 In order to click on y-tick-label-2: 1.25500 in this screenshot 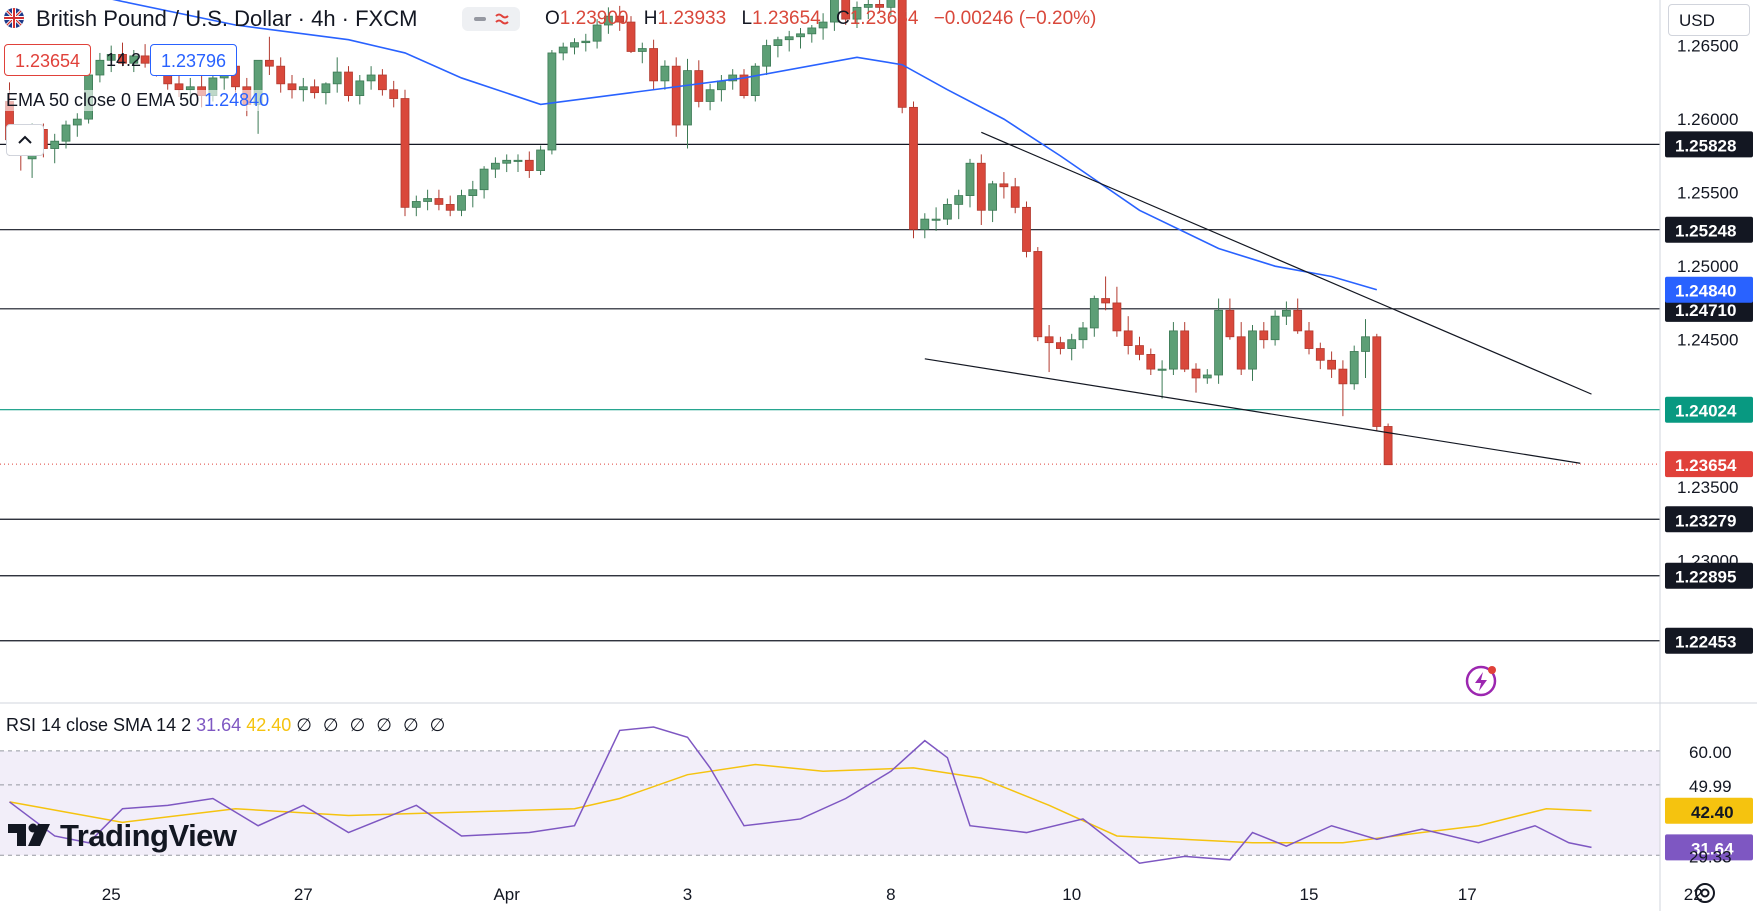, I will do `click(1707, 193)`.